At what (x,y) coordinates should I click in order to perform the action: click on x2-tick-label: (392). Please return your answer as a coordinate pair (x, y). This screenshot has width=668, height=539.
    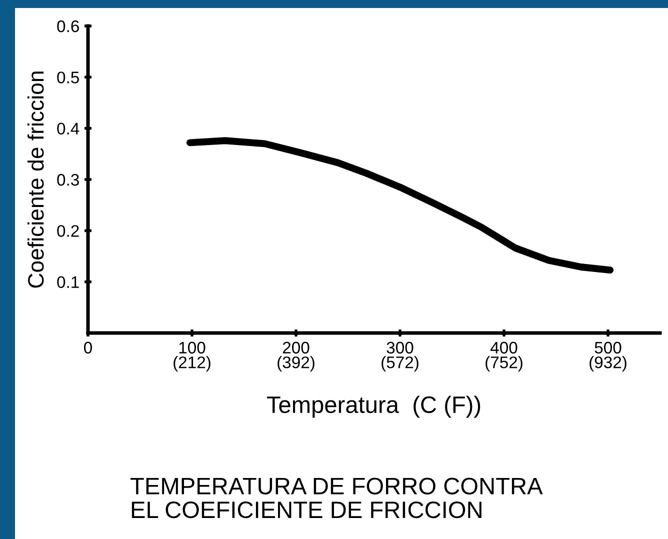
    Looking at the image, I should click on (296, 364).